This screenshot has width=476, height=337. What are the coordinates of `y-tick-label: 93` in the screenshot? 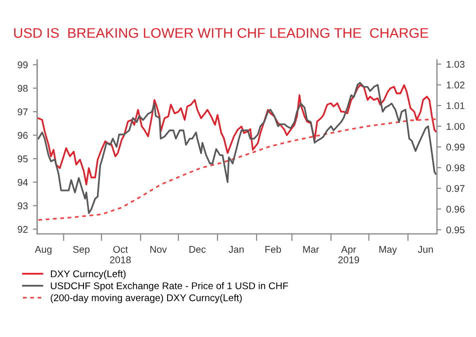 It's located at (23, 206).